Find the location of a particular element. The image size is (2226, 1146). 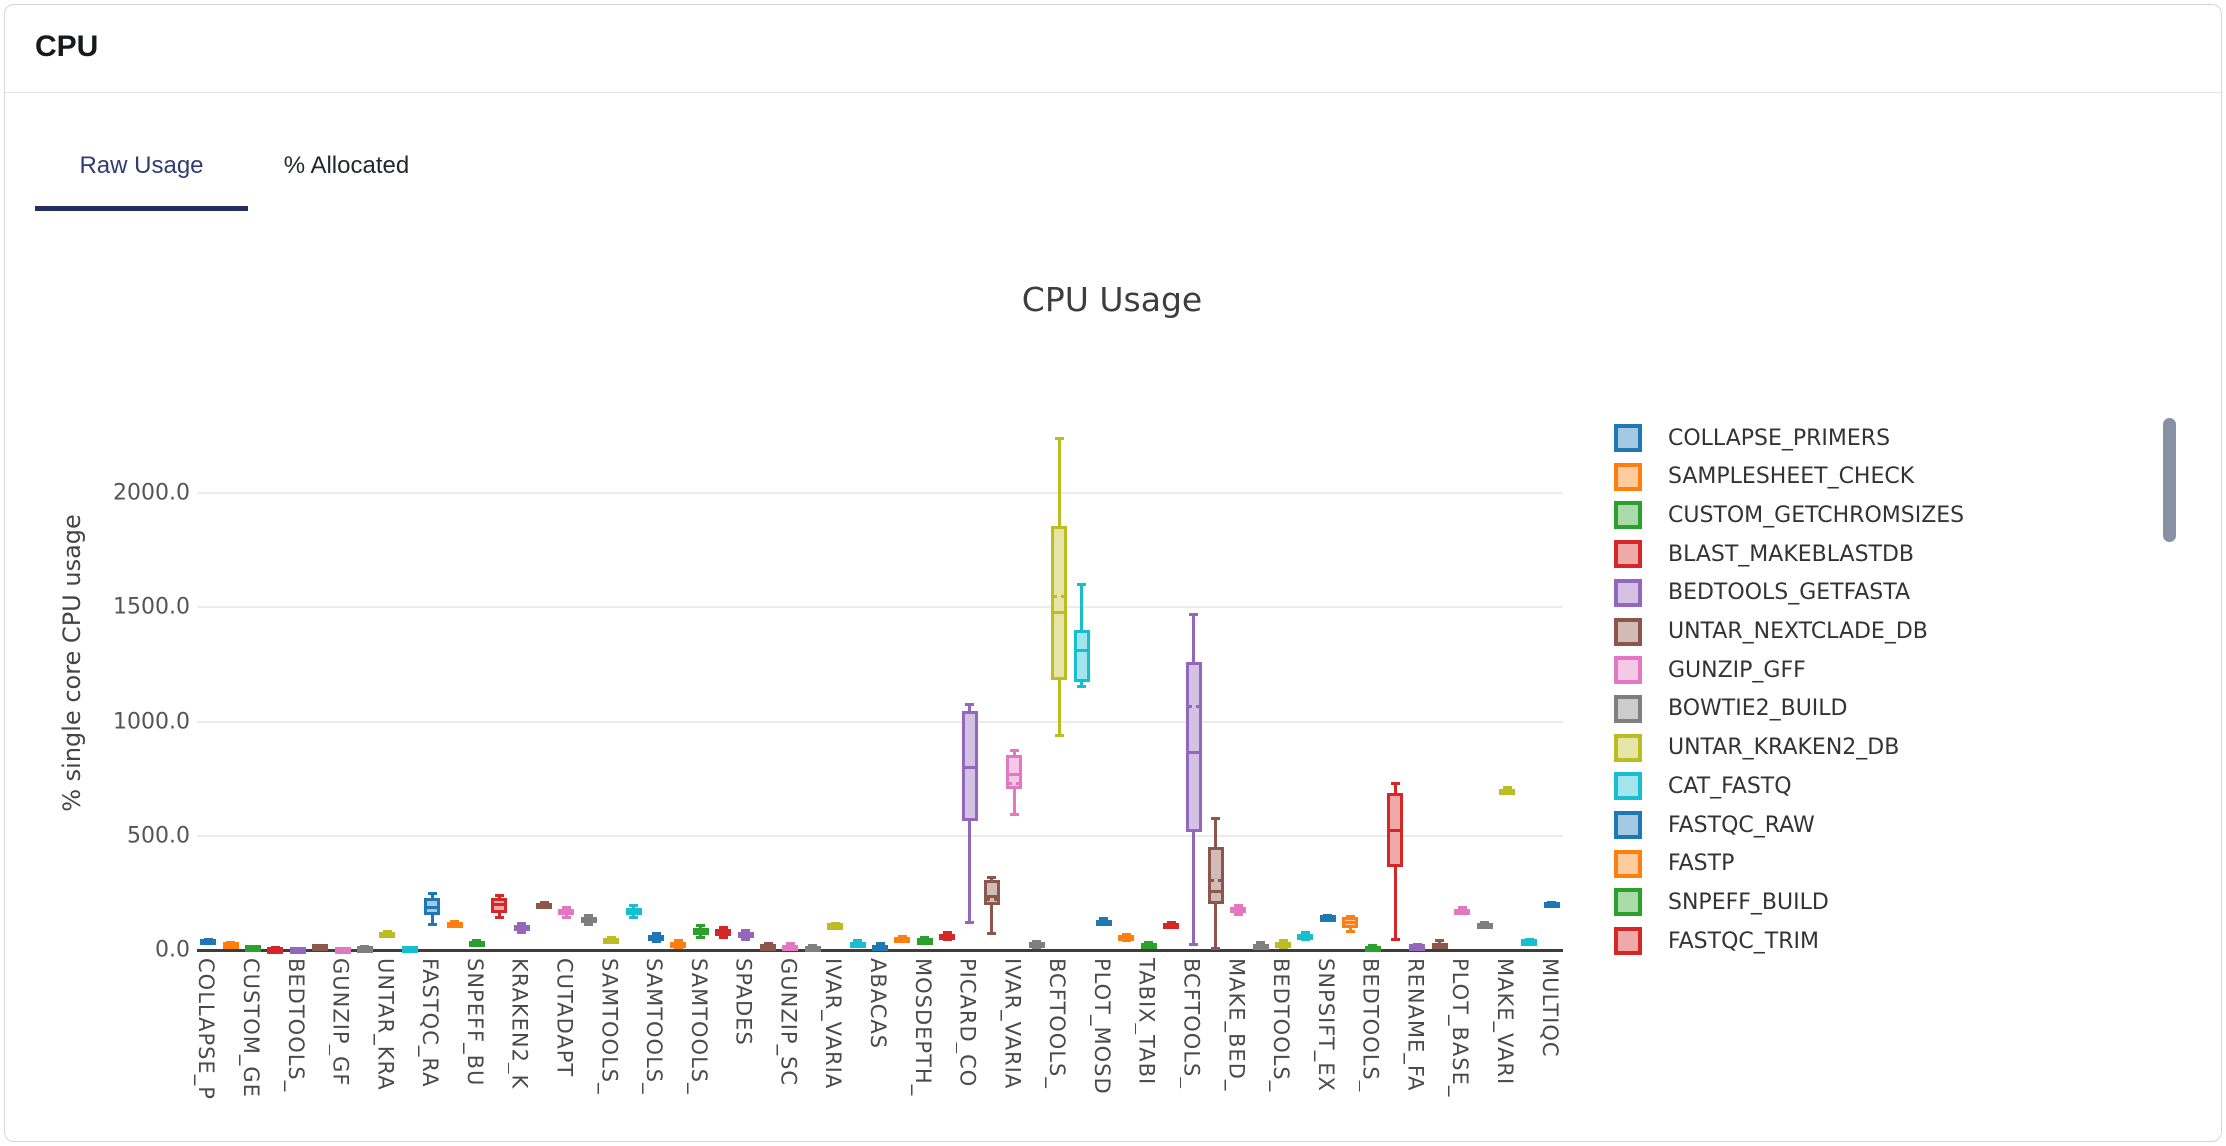

legend-label: GUNZIP_GFF is located at coordinates (1737, 670).